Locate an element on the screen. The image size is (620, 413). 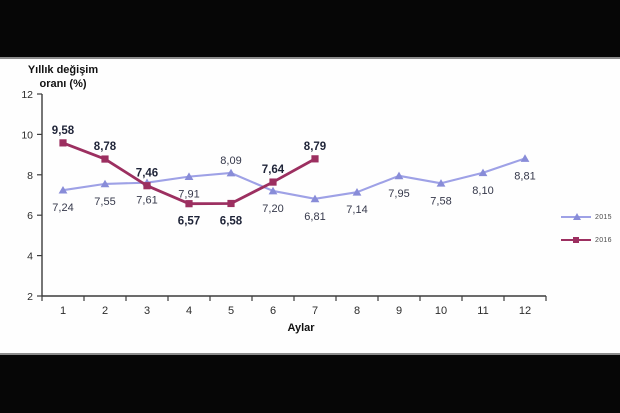
y-axis-title-line1: Yıllık değişim is located at coordinates (63, 70).